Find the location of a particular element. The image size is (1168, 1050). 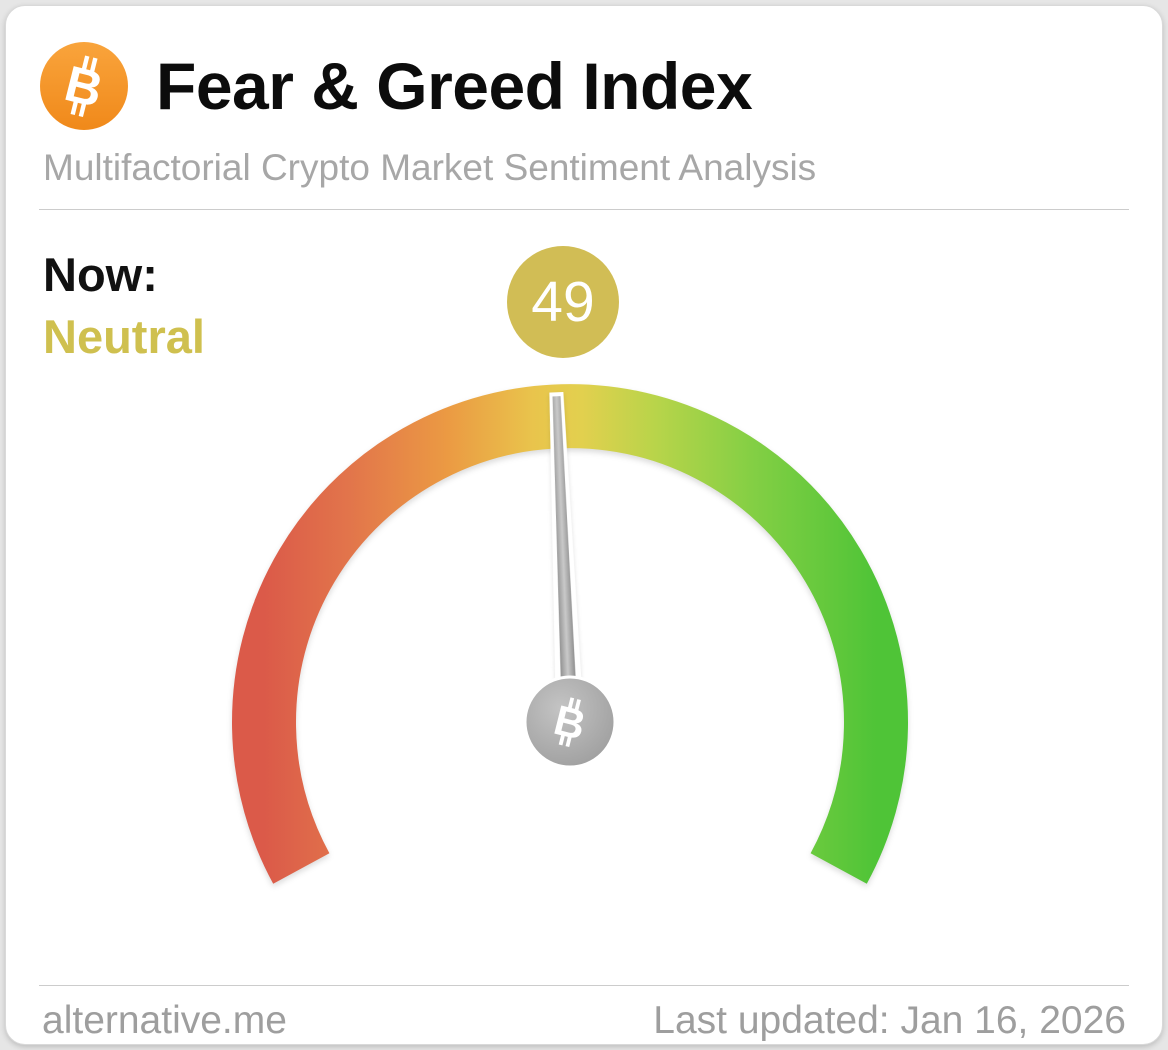

divider-top is located at coordinates (584, 209).